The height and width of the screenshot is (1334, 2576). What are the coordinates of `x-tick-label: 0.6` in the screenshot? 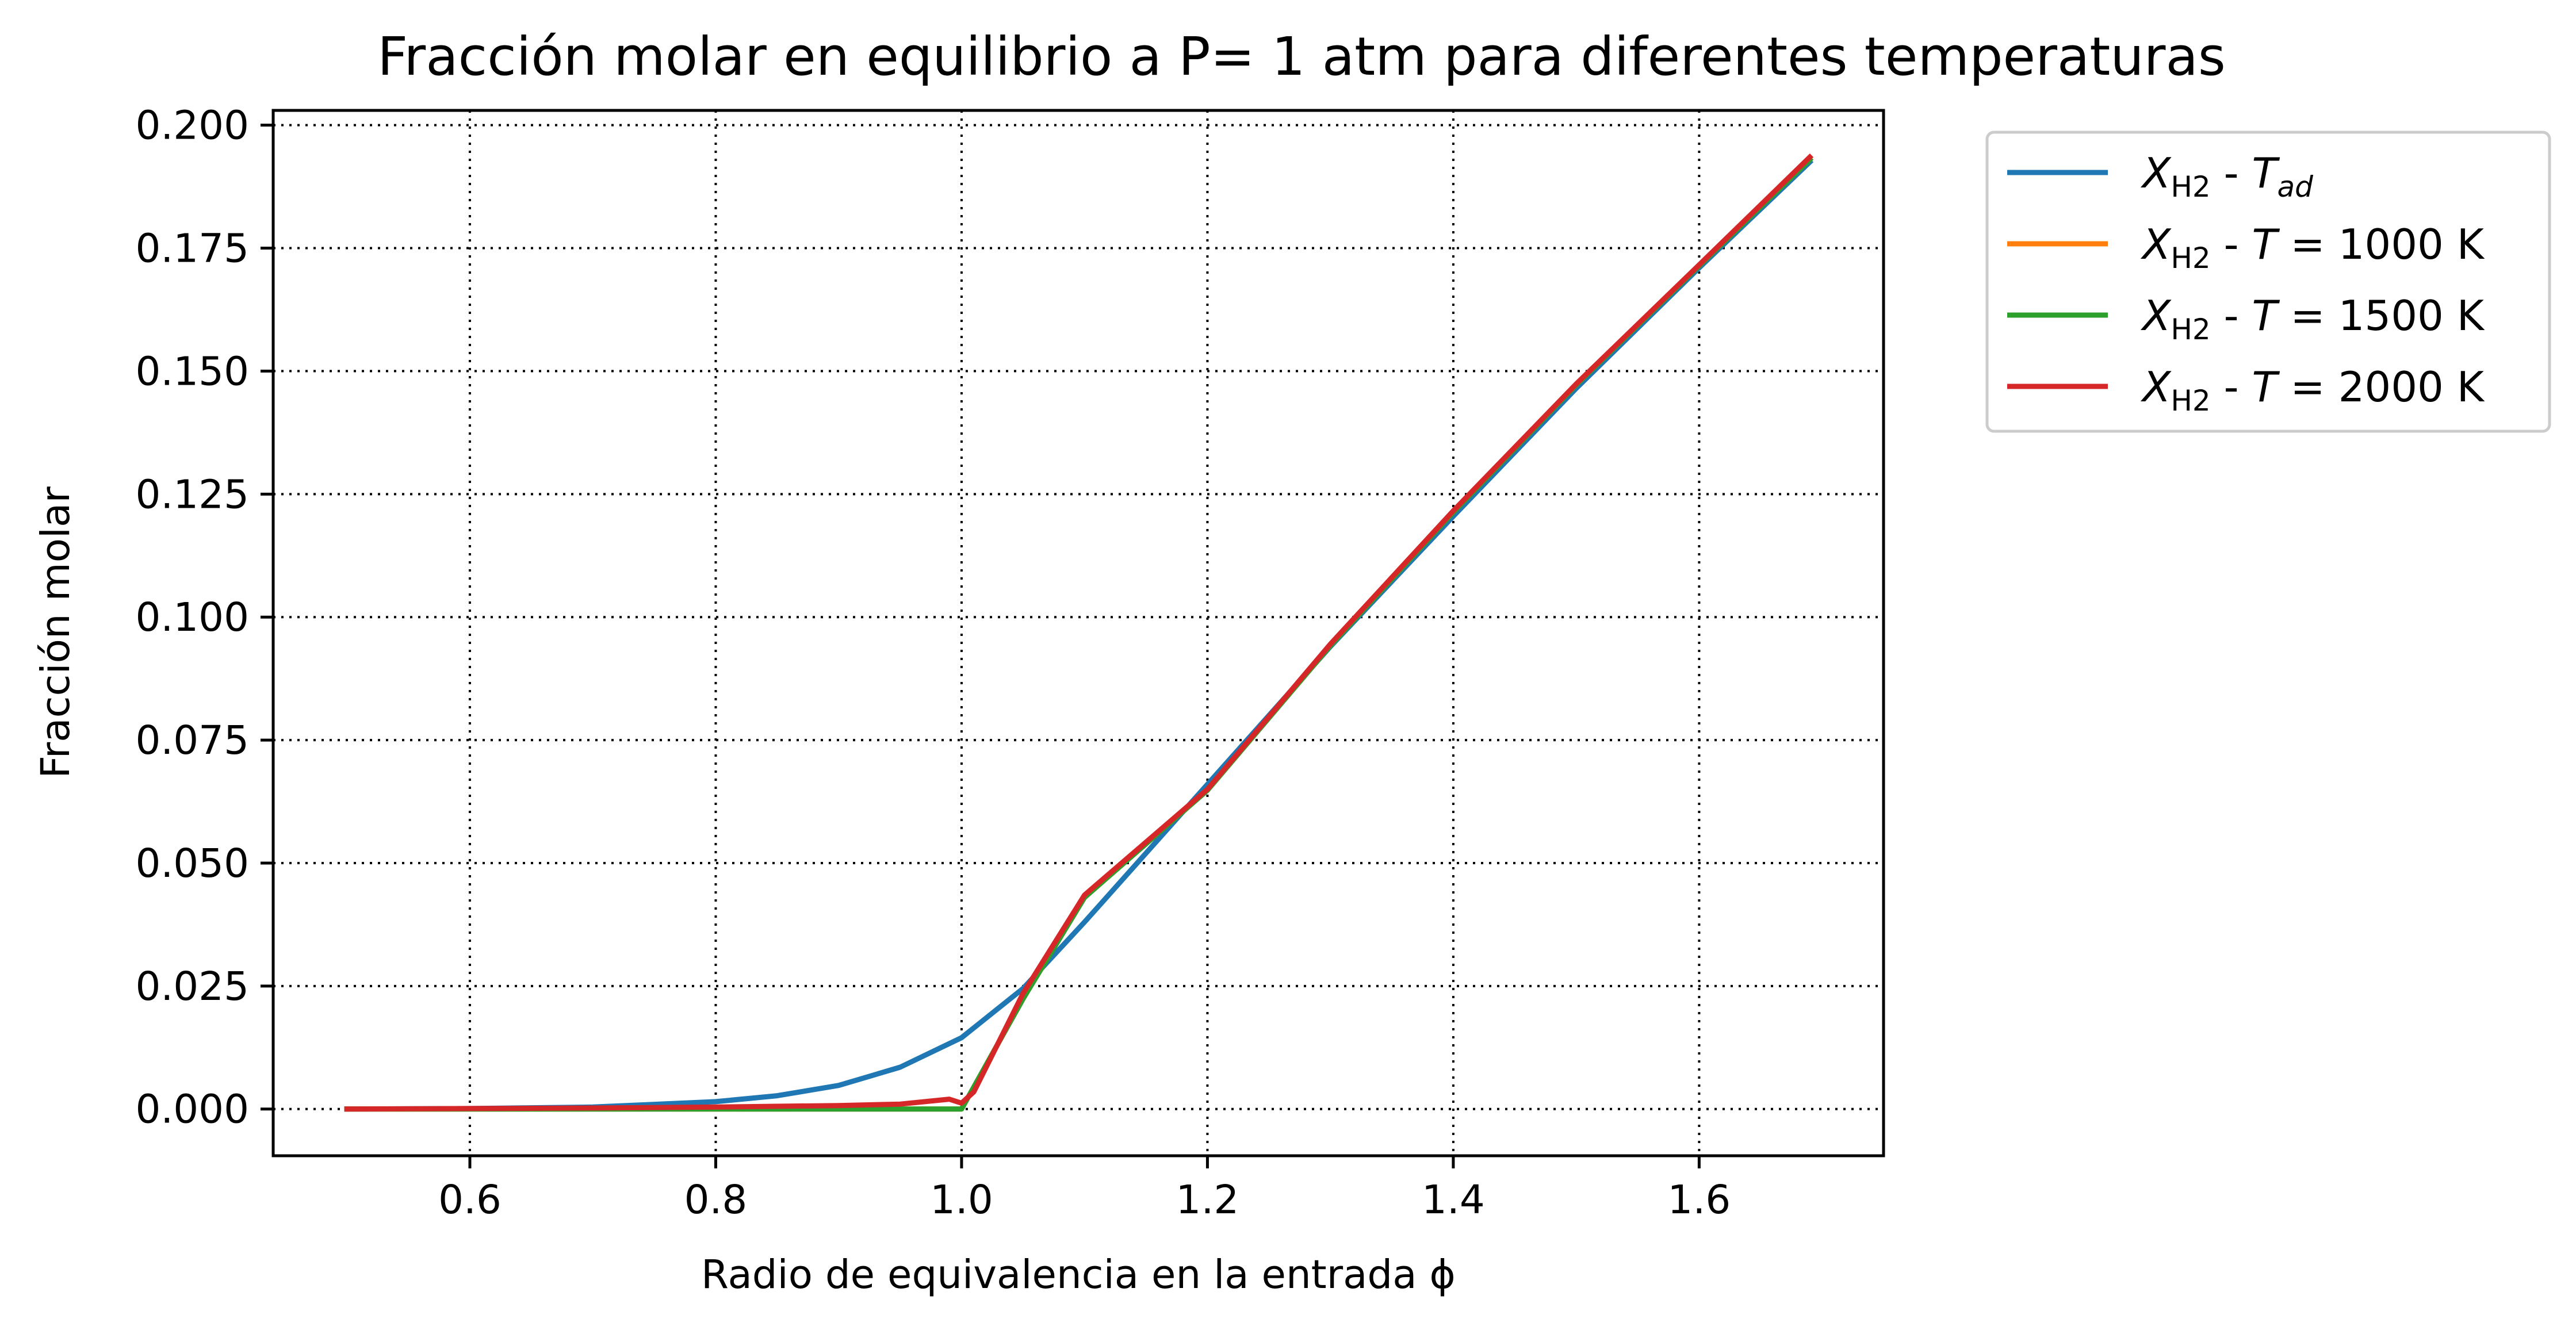 It's located at (470, 1200).